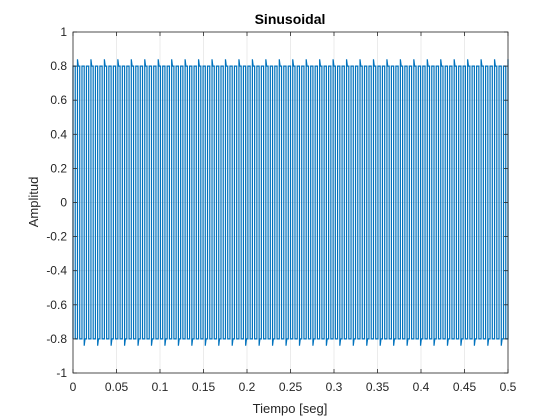 This screenshot has width=560, height=420. Describe the element at coordinates (56, 271) in the screenshot. I see `y-tick-label: -0.4` at that location.